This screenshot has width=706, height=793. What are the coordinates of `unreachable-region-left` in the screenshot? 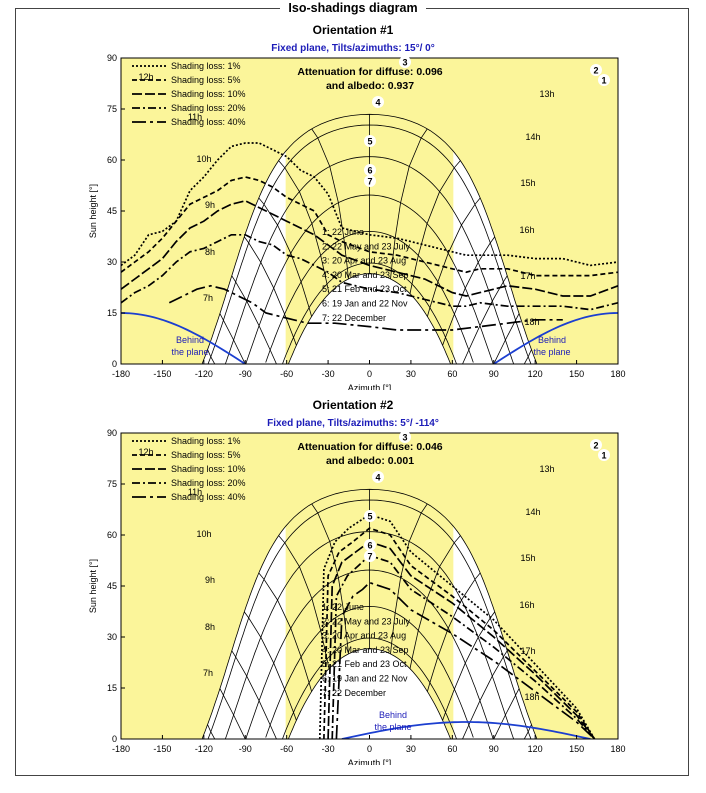 It's located at (203, 257).